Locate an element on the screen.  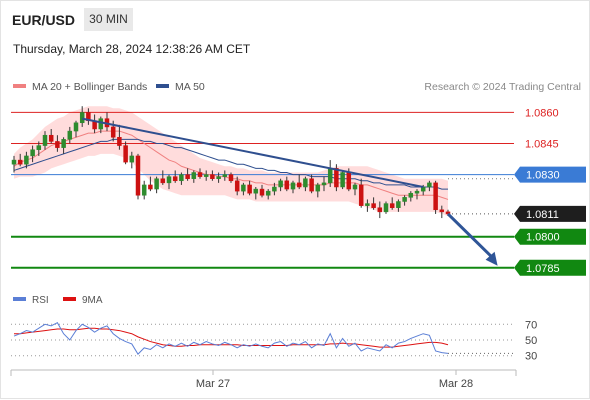
ma50-line is located at coordinates (230, 164).